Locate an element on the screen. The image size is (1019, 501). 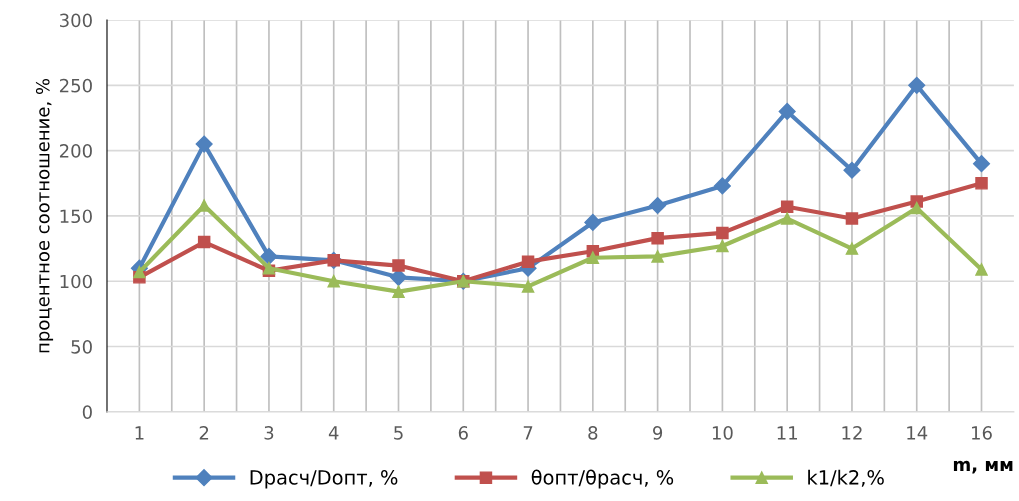
x-tick-label: 4 is located at coordinates (333, 433).